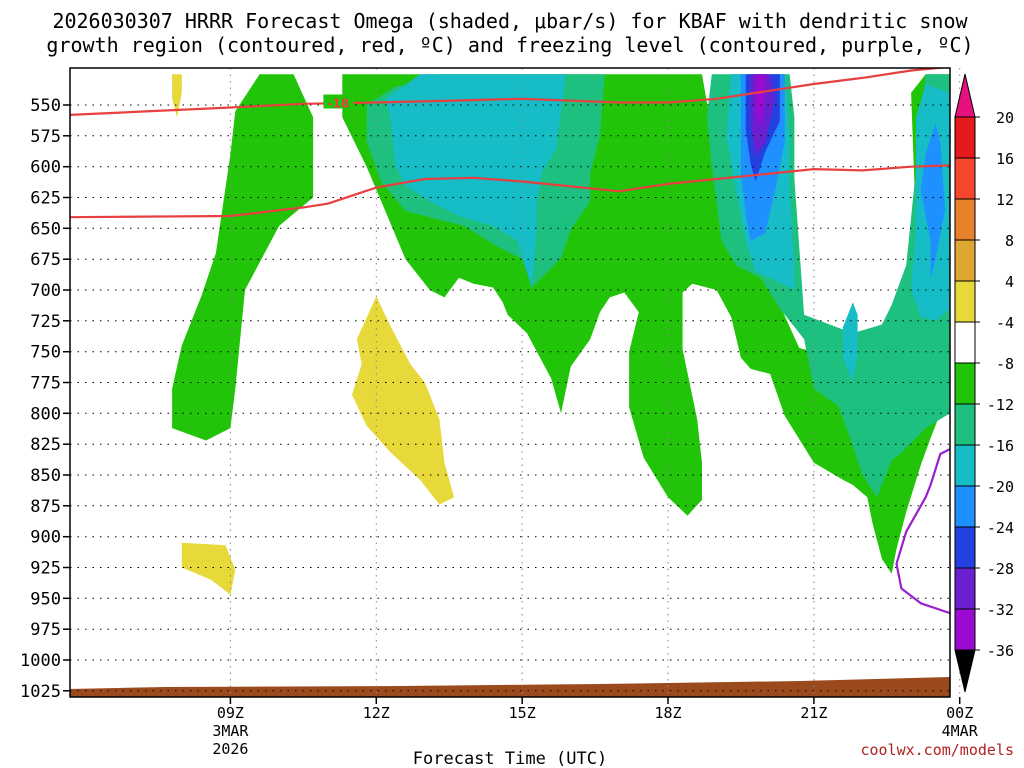 This screenshot has height=768, width=1024. Describe the element at coordinates (1000, 405) in the screenshot. I see `colorbar-label-7: -12` at that location.